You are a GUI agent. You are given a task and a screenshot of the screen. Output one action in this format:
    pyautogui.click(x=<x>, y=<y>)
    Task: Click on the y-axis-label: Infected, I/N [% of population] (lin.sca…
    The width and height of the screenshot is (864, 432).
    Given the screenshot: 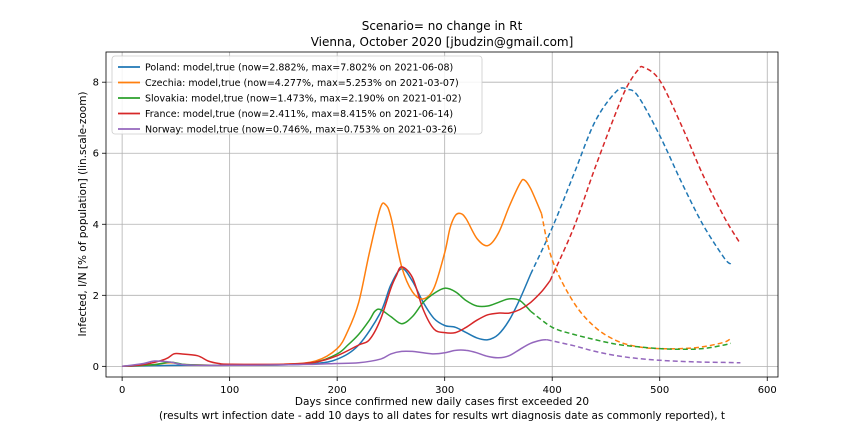 What is the action you would take?
    pyautogui.click(x=83, y=213)
    